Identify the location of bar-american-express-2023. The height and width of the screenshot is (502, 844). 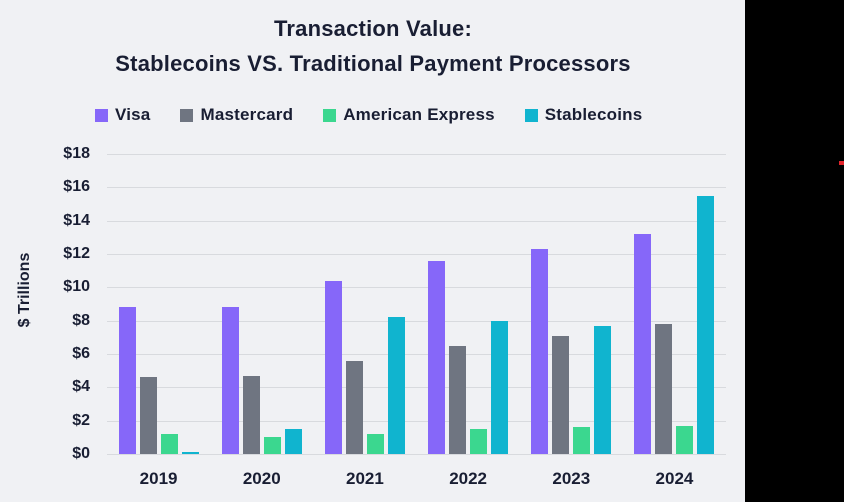
(582, 440).